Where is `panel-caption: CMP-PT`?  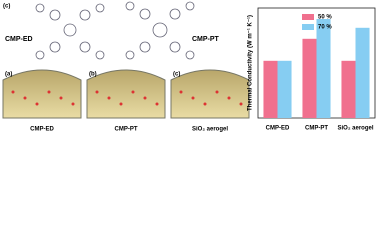
panel-caption: CMP-PT is located at coordinates (126, 130).